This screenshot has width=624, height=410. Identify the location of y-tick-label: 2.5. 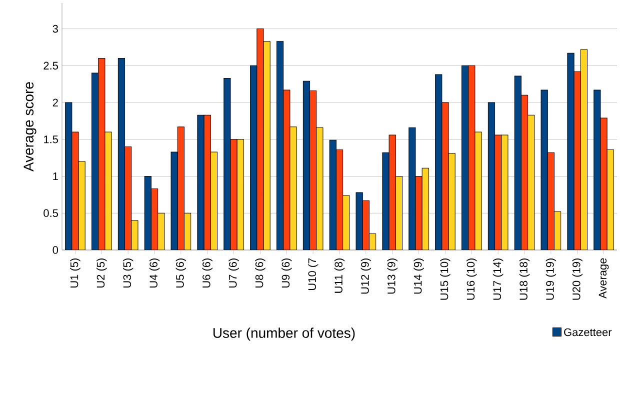
(51, 66).